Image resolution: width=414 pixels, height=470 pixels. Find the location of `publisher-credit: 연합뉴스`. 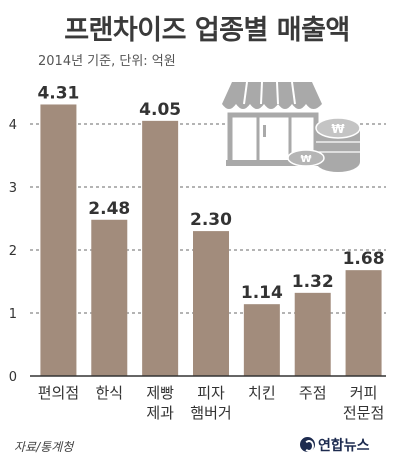

publisher-credit: 연합뉴스 is located at coordinates (335, 445).